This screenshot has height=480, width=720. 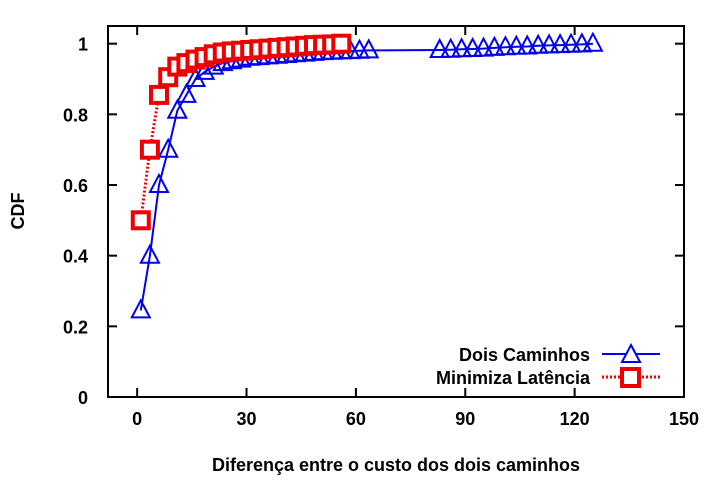 What do you see at coordinates (137, 419) in the screenshot?
I see `x-tick-label: 0` at bounding box center [137, 419].